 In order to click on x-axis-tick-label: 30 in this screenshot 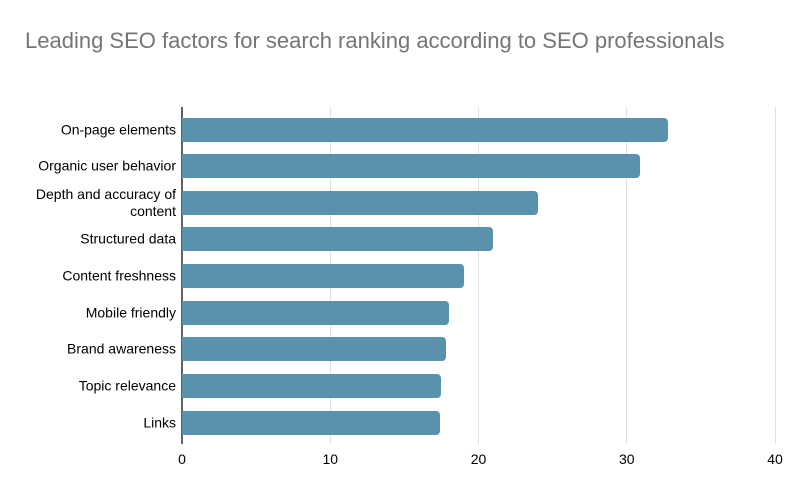, I will do `click(626, 459)`.